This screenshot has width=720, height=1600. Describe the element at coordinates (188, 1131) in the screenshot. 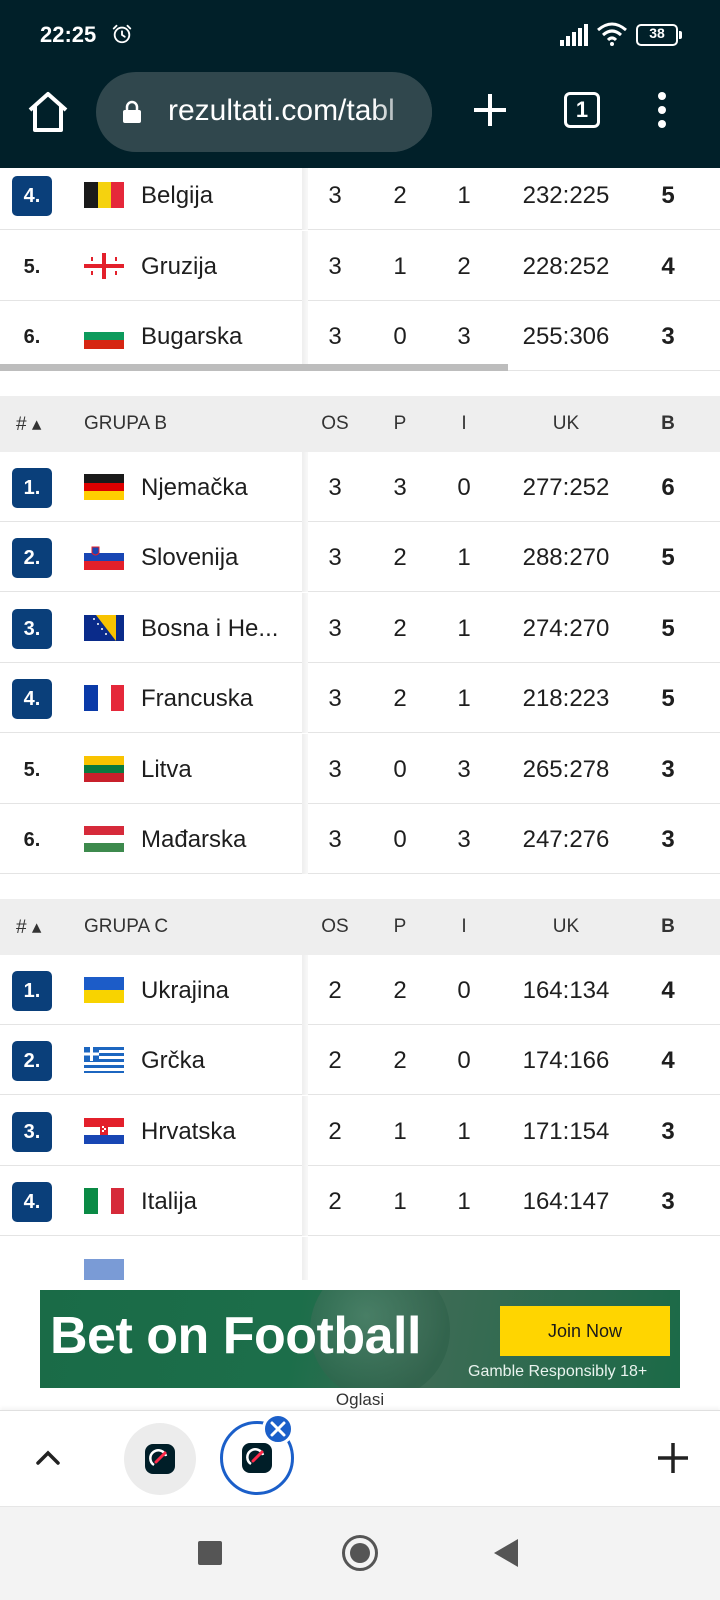

I see `team-name: Hrvatska` at that location.